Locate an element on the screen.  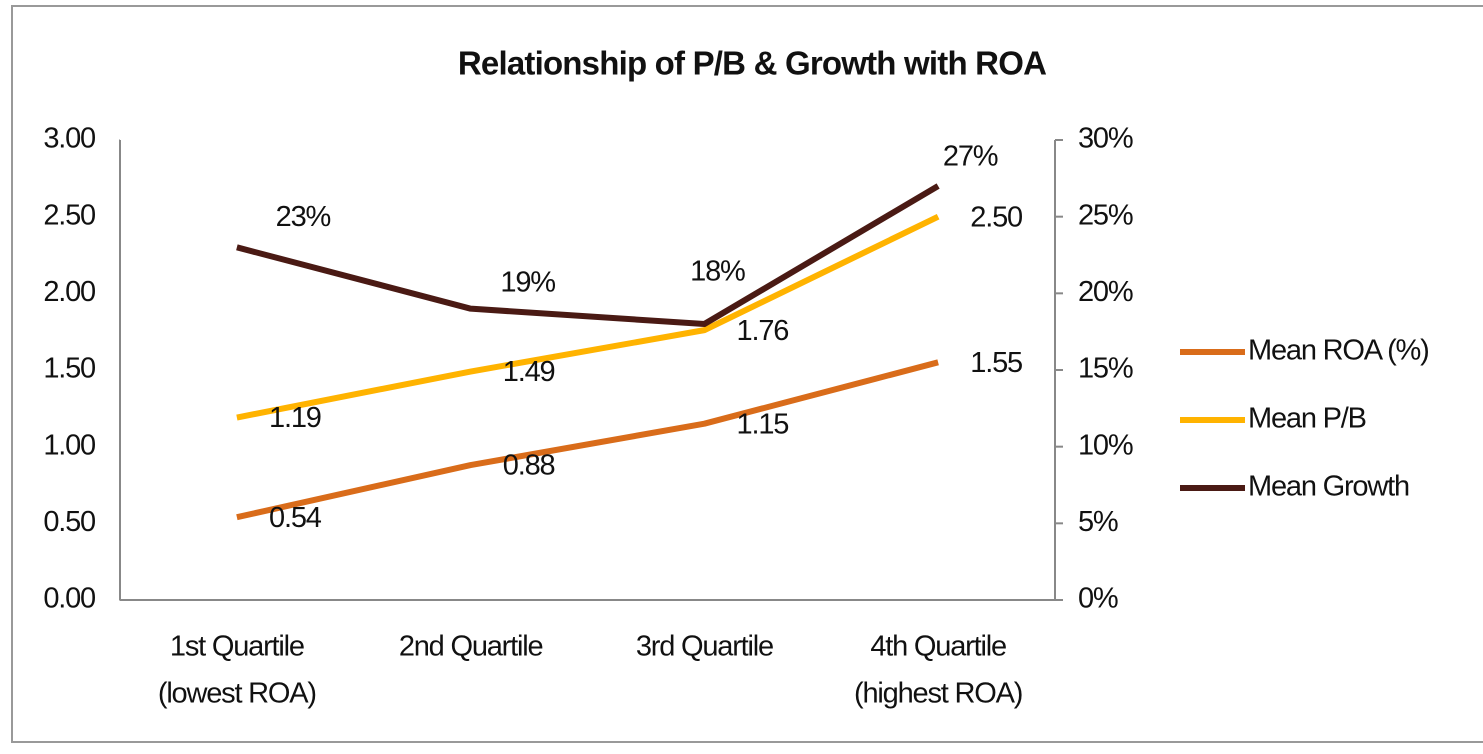
legend-label: Mean Growth is located at coordinates (1328, 487).